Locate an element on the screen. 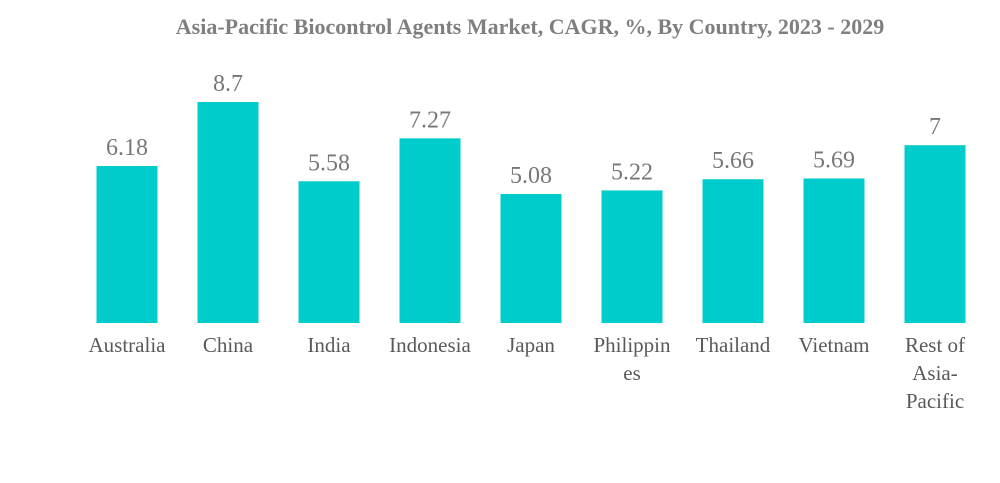  bar-philippines is located at coordinates (632, 256).